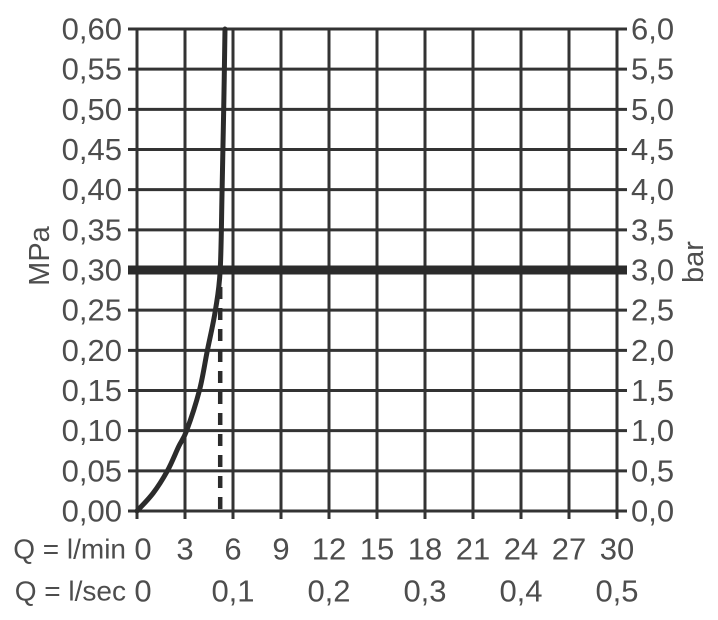 This screenshot has height=620, width=718. I want to click on x-tick-label-lsec: 0,2, so click(328, 591).